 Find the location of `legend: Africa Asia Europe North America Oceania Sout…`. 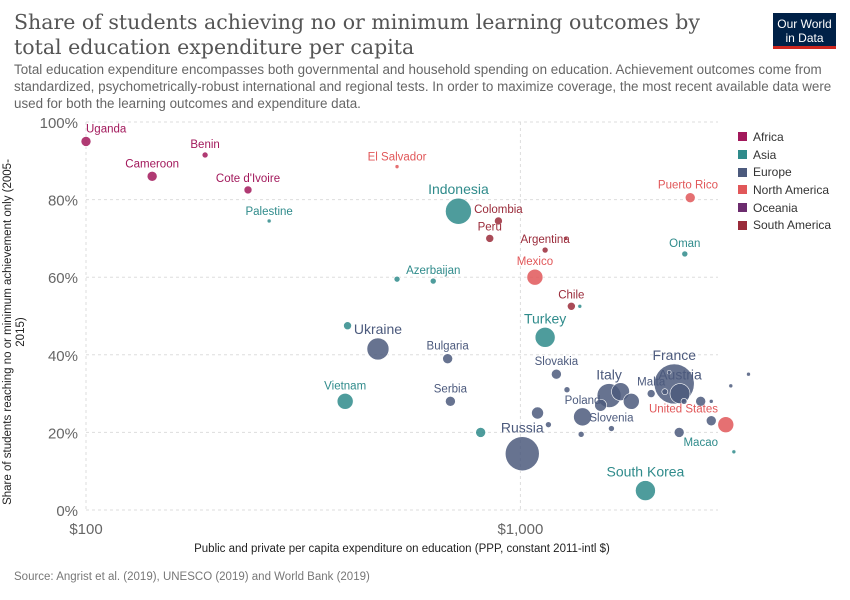

legend: Africa Asia Europe North America Oceania Sout… is located at coordinates (793, 181).